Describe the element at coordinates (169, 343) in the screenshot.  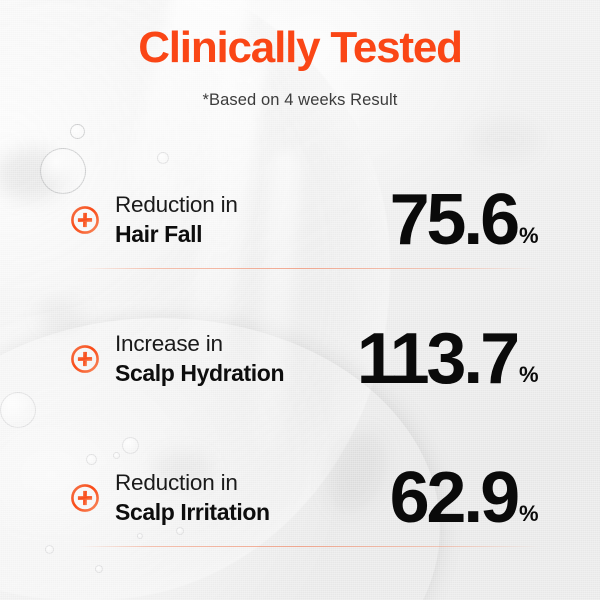
I see `stat-label-top: Increase in` at that location.